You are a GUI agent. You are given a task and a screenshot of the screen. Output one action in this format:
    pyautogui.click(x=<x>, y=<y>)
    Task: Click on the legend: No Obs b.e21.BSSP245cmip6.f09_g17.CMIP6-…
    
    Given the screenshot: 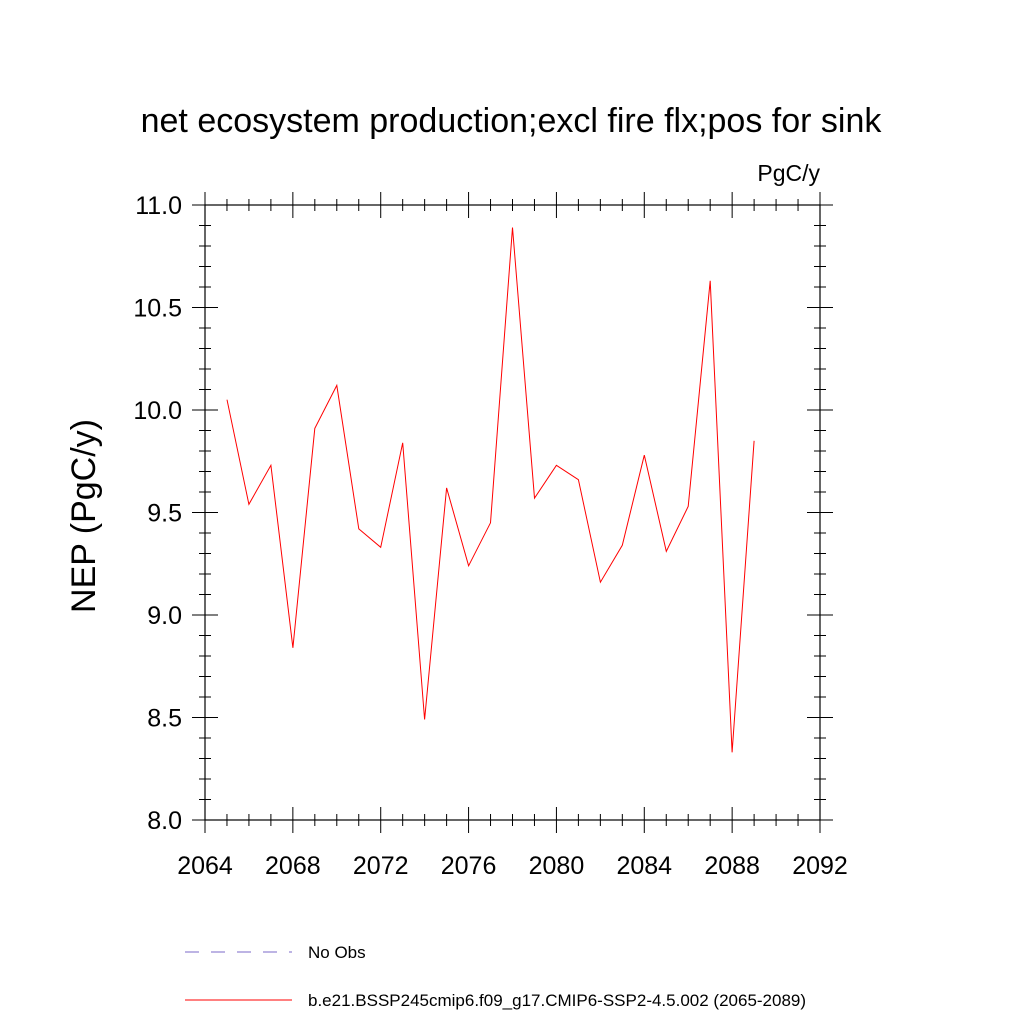 What is the action you would take?
    pyautogui.click(x=495, y=976)
    